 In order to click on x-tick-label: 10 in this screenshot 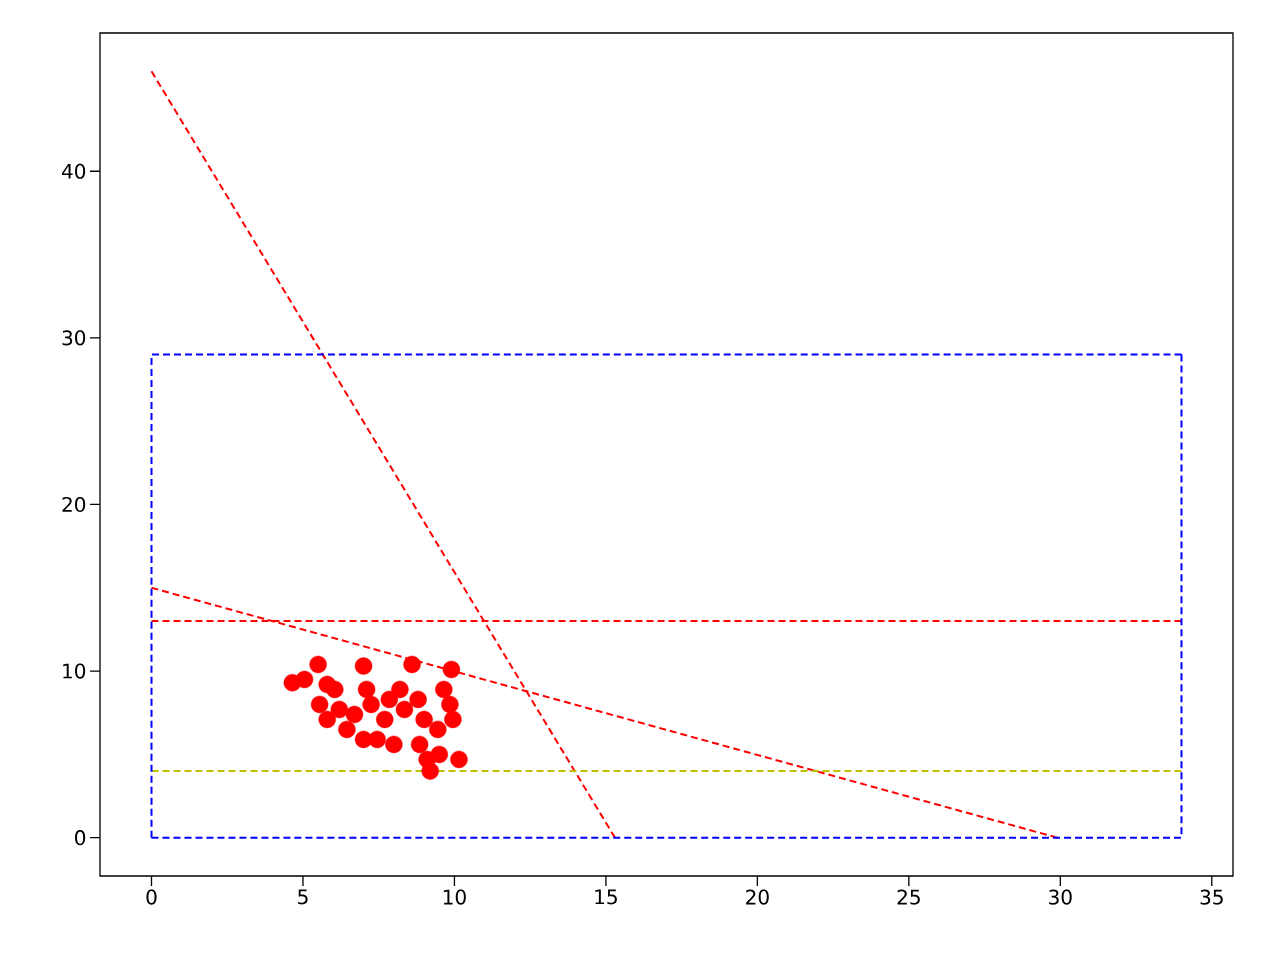, I will do `click(454, 897)`.